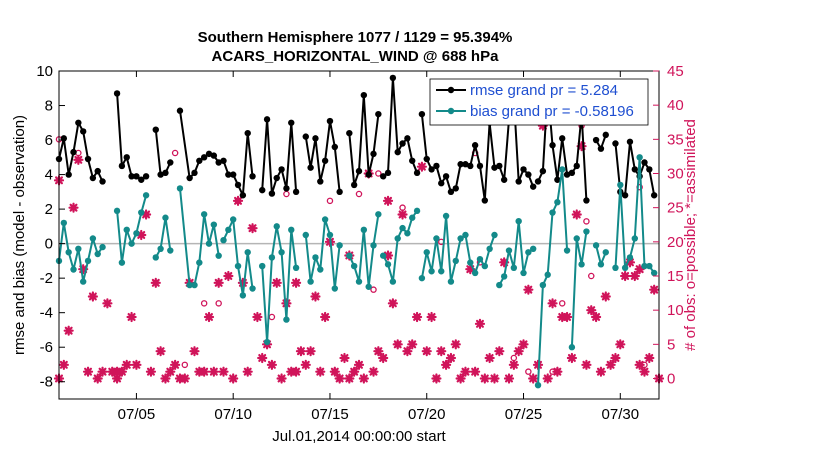 The width and height of the screenshot is (830, 470). Describe the element at coordinates (675, 71) in the screenshot. I see `y-right-tick-label: 45` at that location.